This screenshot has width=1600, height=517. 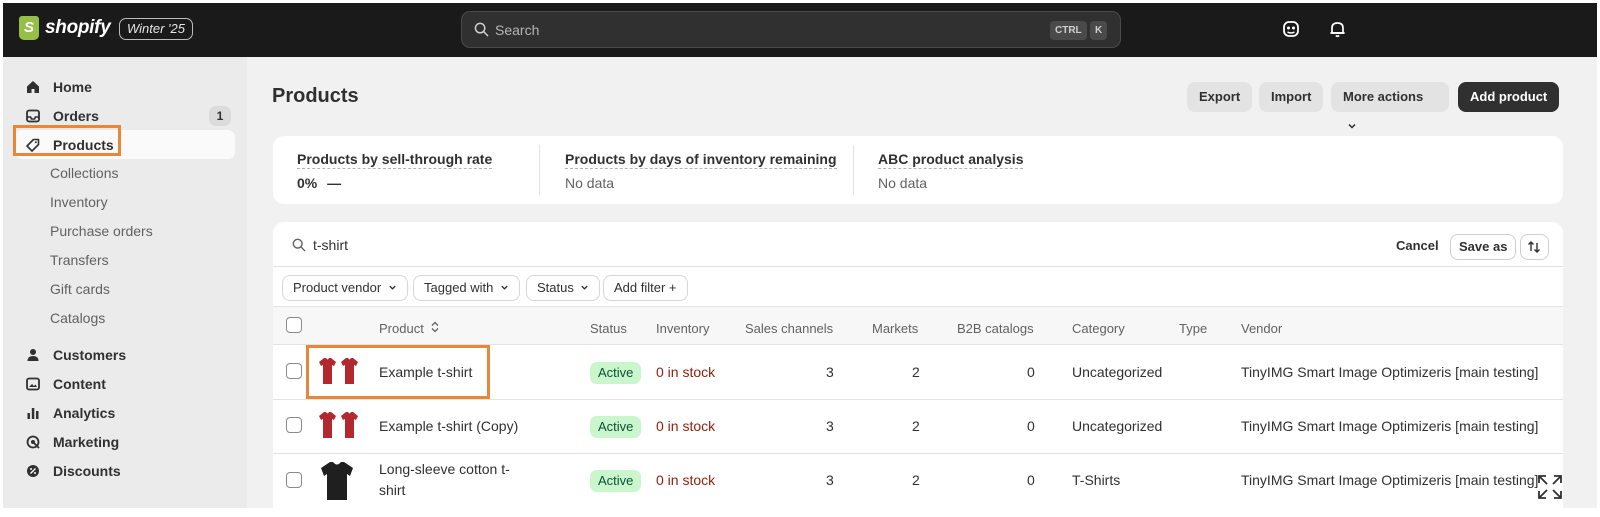 I want to click on table-search-query: t-shirt, so click(x=330, y=245).